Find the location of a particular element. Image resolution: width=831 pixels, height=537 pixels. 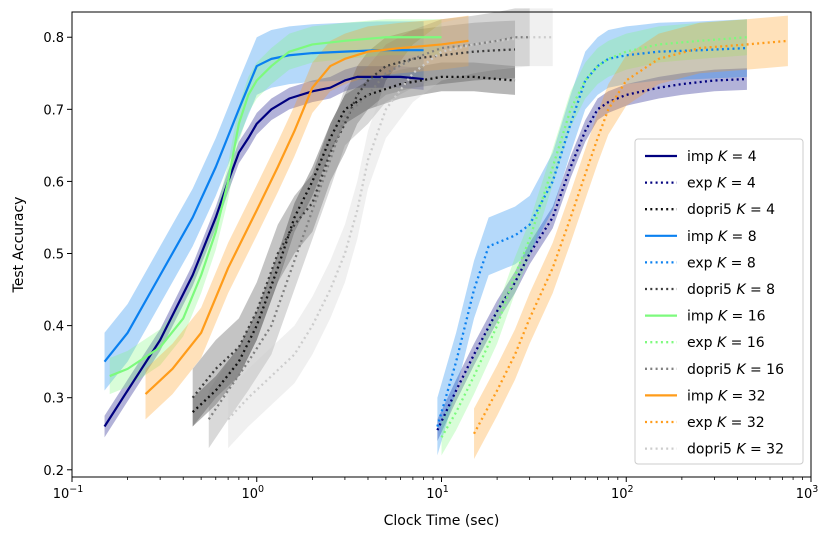

x-tick-label: 10⁰ is located at coordinates (252, 493).